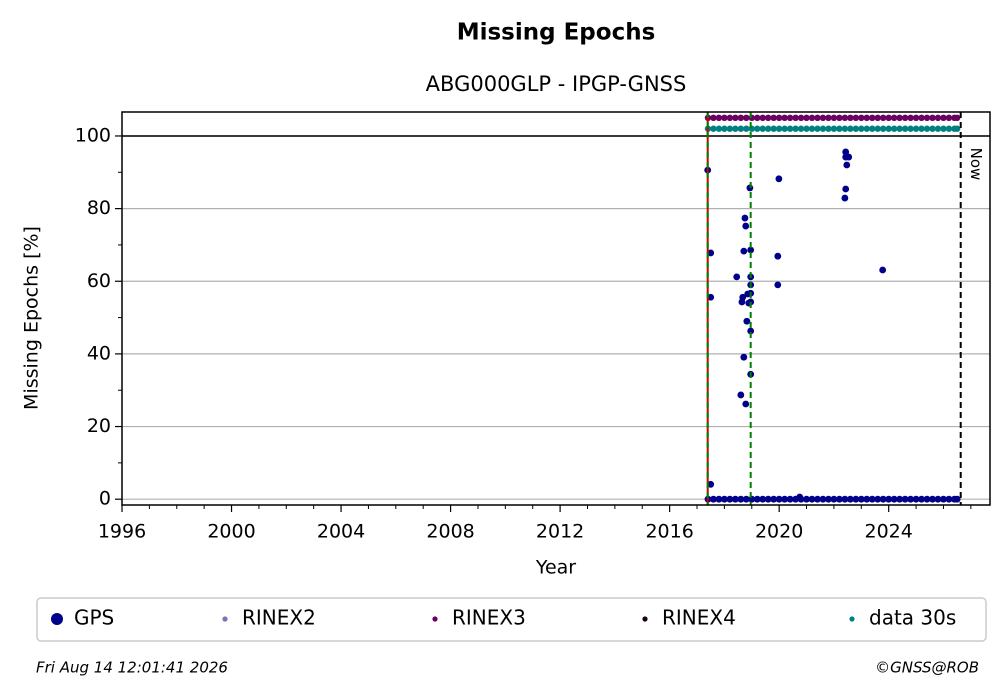  I want to click on x-tick-label: 2004, so click(341, 532).